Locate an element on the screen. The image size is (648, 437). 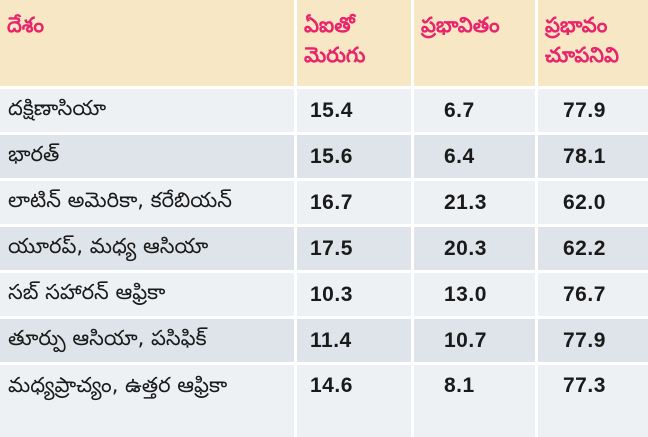
cell-improved: 10.3 is located at coordinates (355, 294).